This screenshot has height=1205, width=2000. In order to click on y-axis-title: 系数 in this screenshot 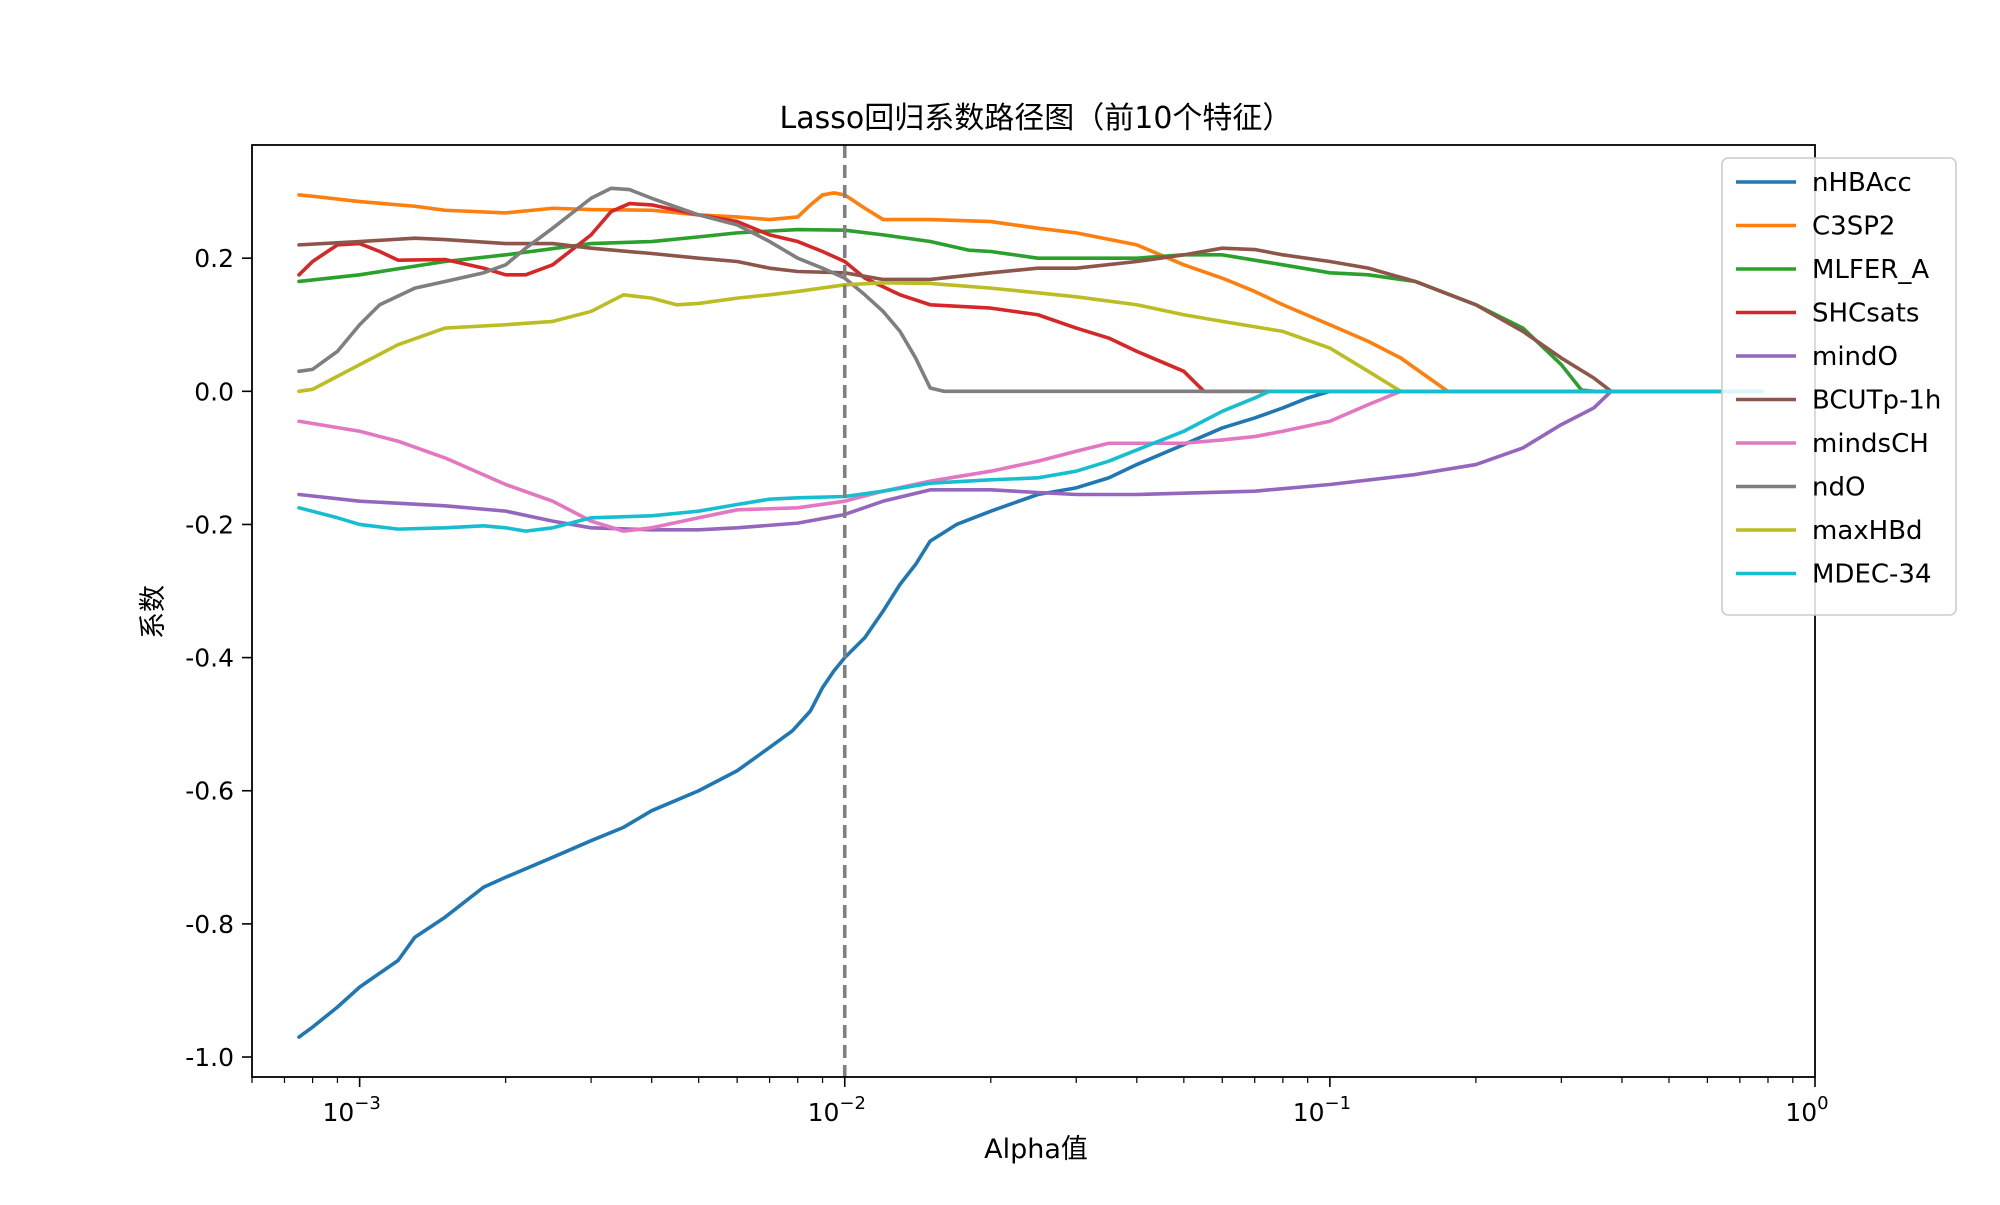, I will do `click(153, 612)`.